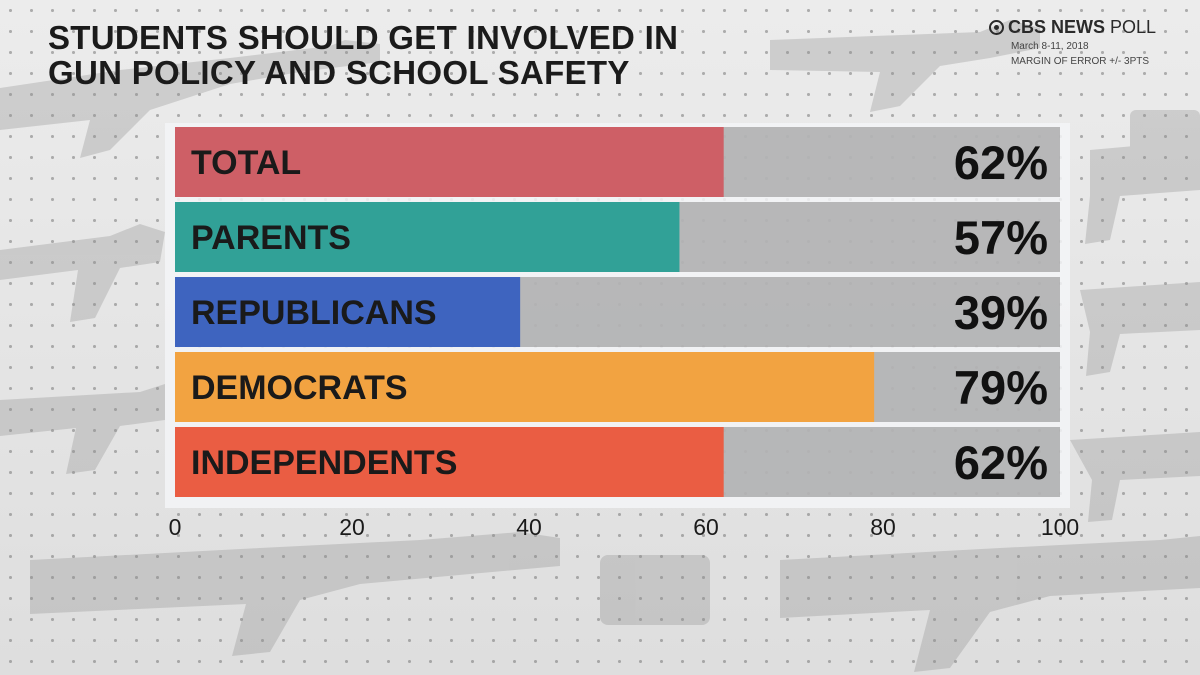 This screenshot has height=675, width=1200. Describe the element at coordinates (339, 72) in the screenshot. I see `title-line-2: GUN POLICY AND SCHOOL SAFETY` at that location.